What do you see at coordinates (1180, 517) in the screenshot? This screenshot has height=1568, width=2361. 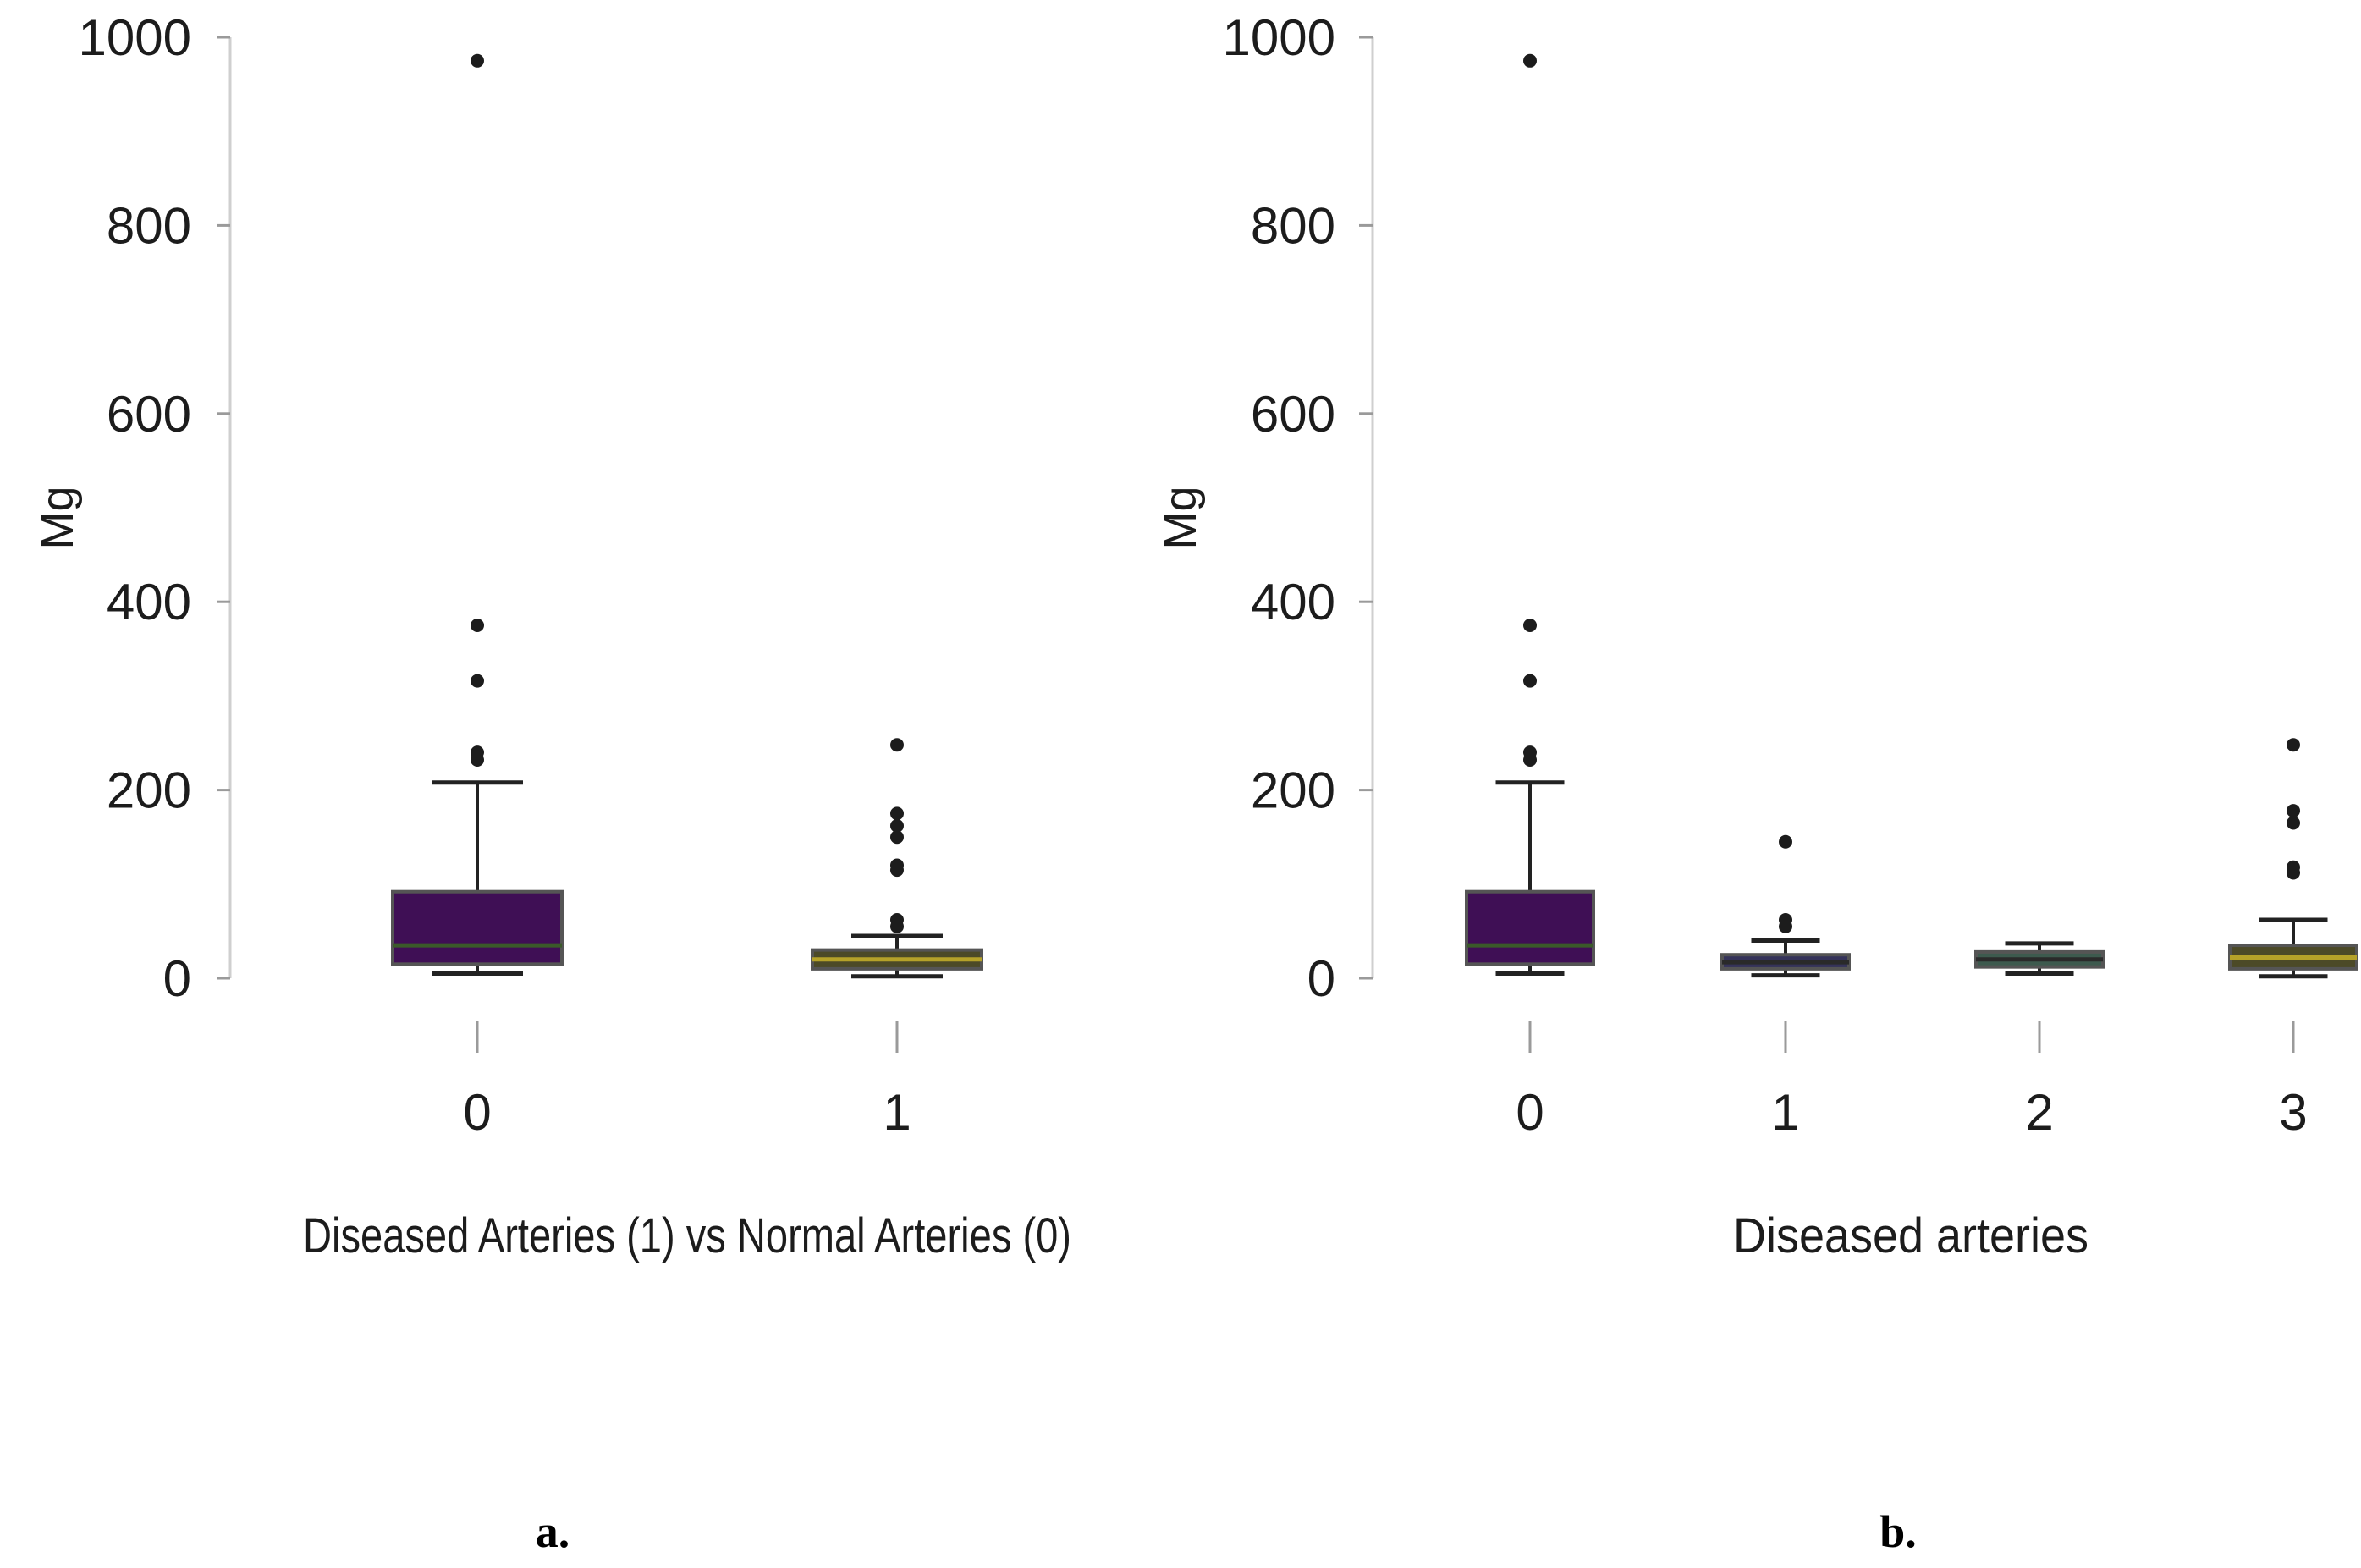 I see `panel-b-y-axis-title: Mg` at bounding box center [1180, 517].